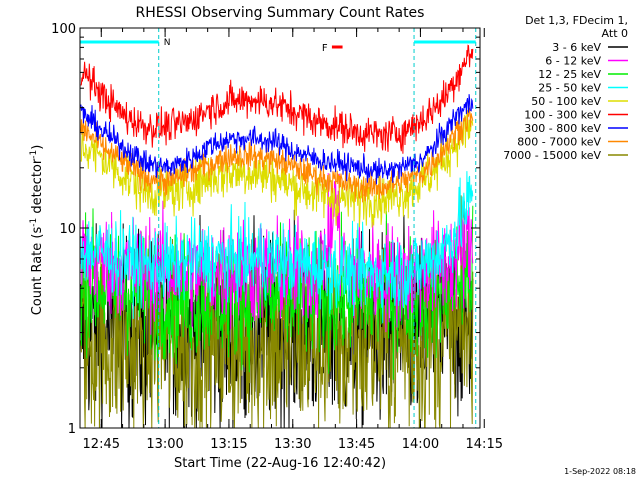 This screenshot has height=480, width=640. I want to click on x-tick-label: 13:15, so click(228, 444).